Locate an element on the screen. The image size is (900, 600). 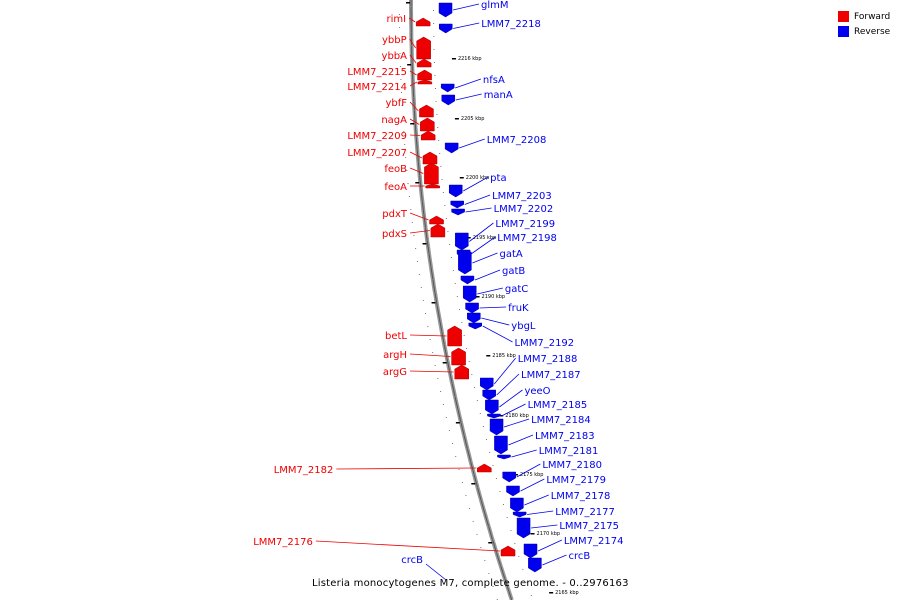
tick-label: 2170 kbp is located at coordinates (549, 534).